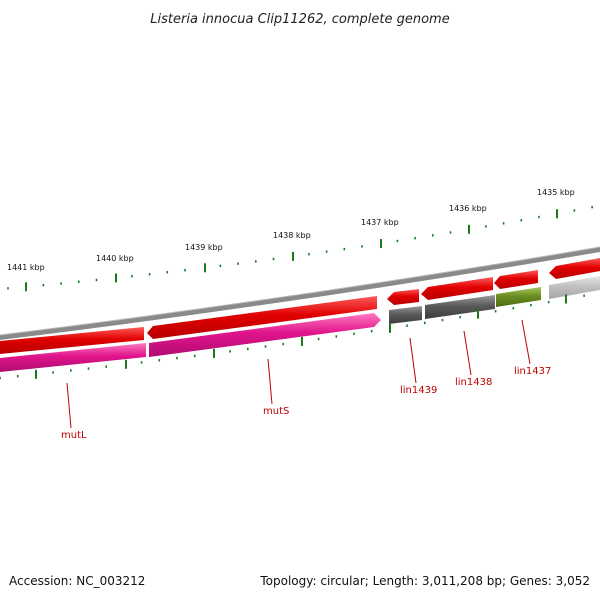 This screenshot has width=600, height=600. What do you see at coordinates (405, 315) in the screenshot?
I see `gene-lin1439-arrow` at bounding box center [405, 315].